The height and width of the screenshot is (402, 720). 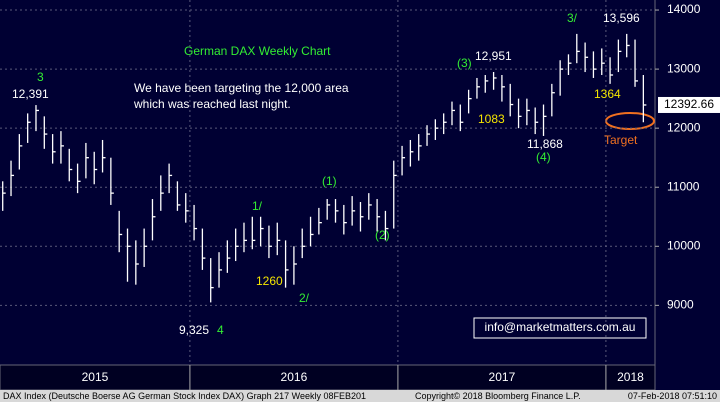 What do you see at coordinates (269, 281) in the screenshot?
I see `annotation: 1260` at bounding box center [269, 281].